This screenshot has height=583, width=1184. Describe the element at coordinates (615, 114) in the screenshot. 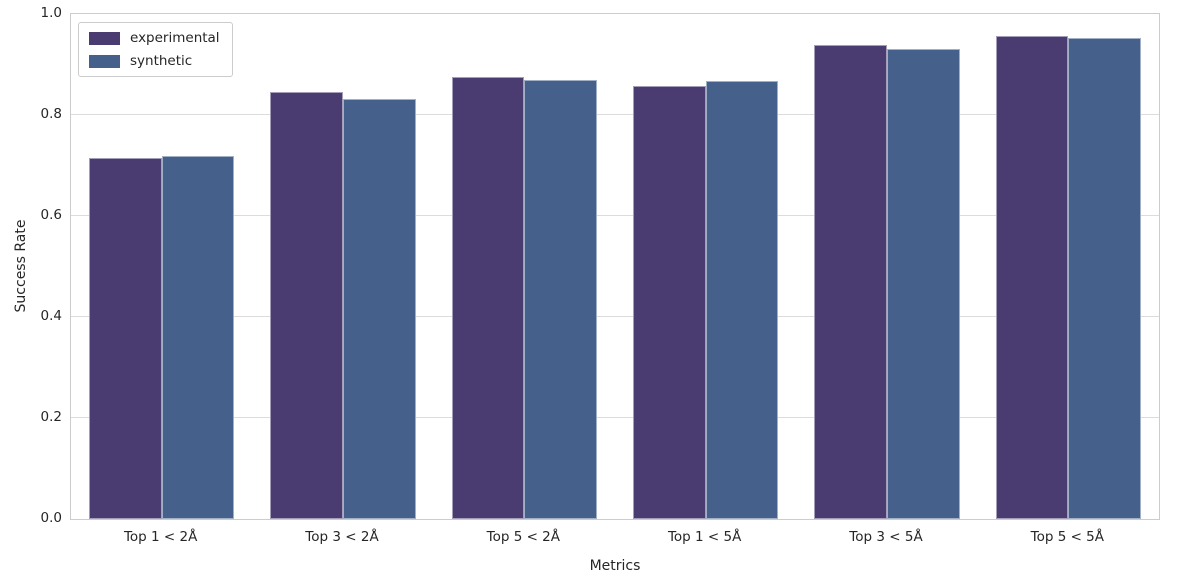

I see `gridline-0.8` at that location.